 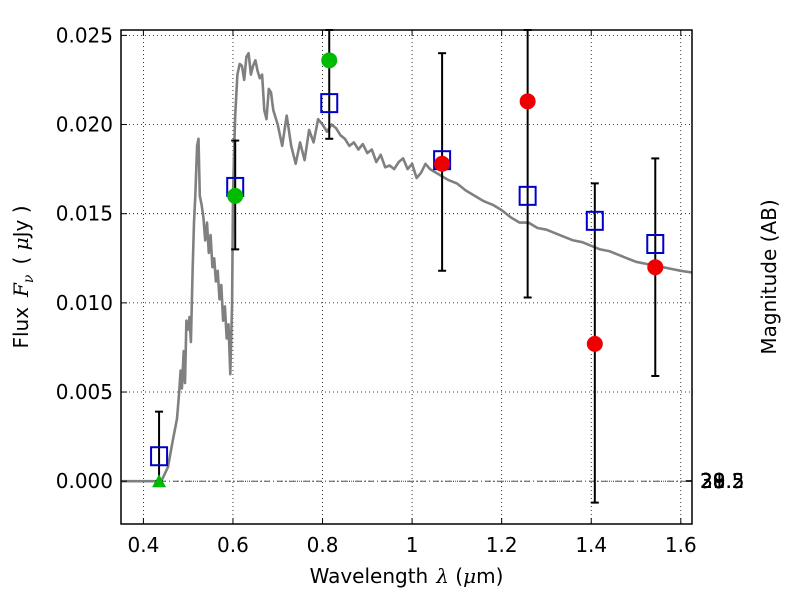 I want to click on magnitude-tick-label: 28.5, so click(x=722, y=481).